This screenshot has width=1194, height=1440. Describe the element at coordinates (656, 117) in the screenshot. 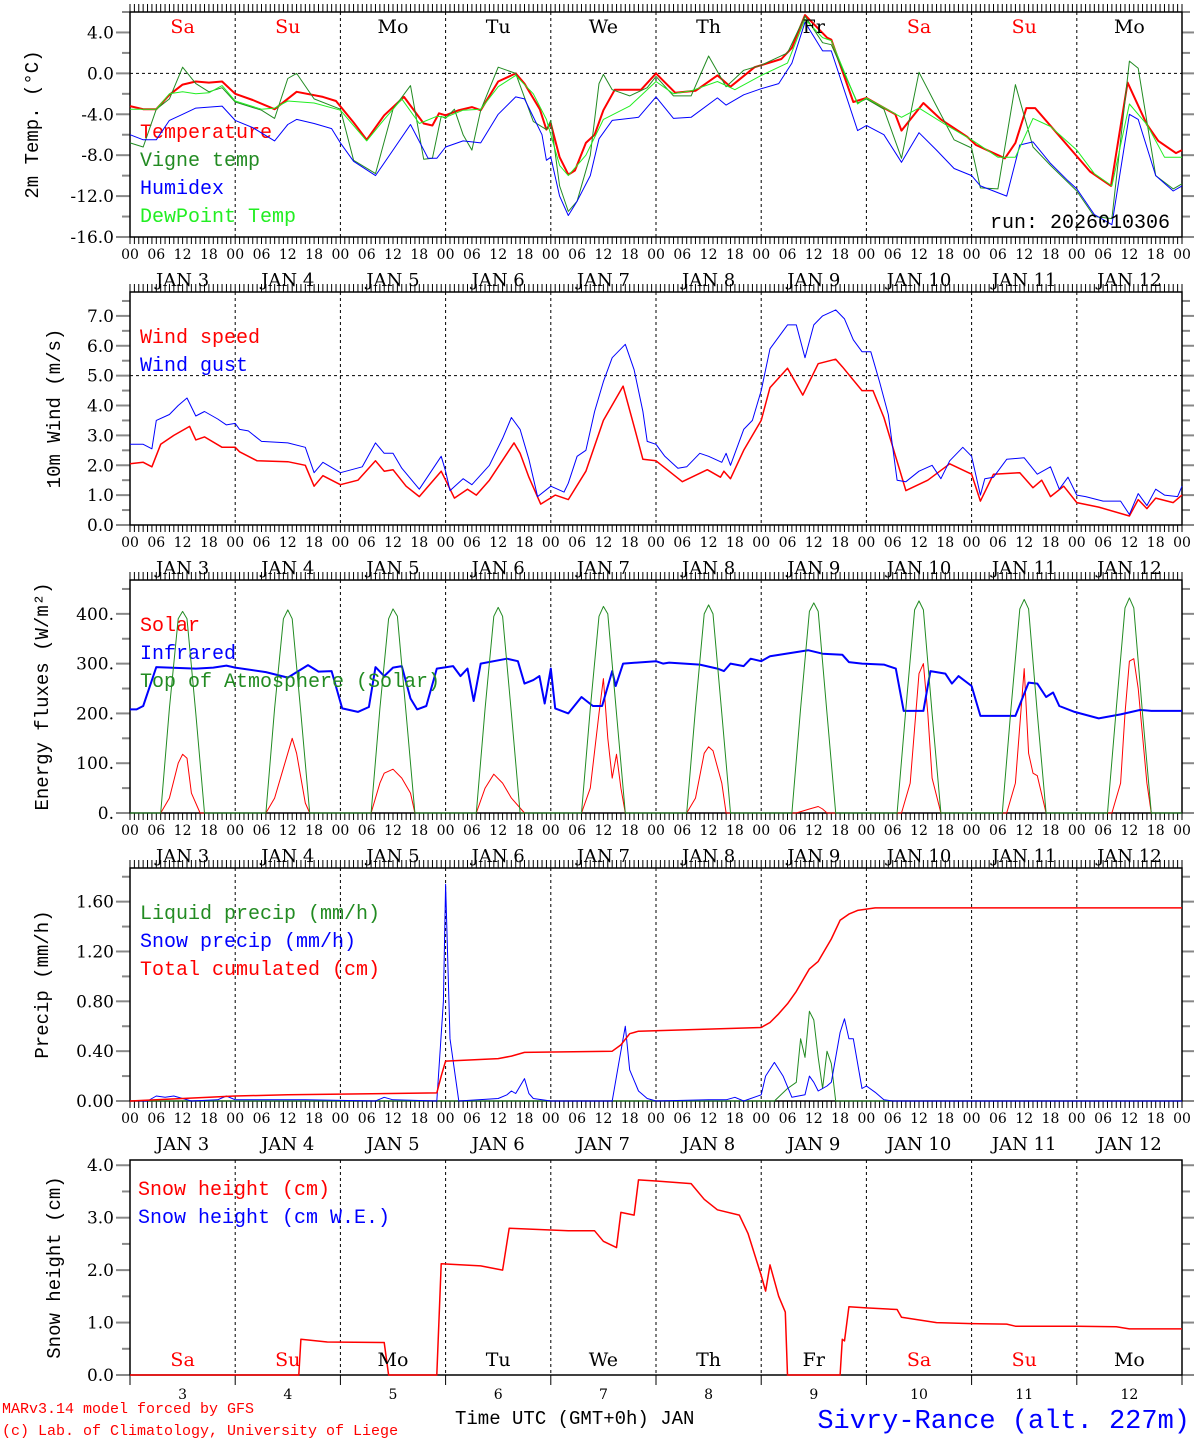

I see `series-line-vigne-temp` at that location.